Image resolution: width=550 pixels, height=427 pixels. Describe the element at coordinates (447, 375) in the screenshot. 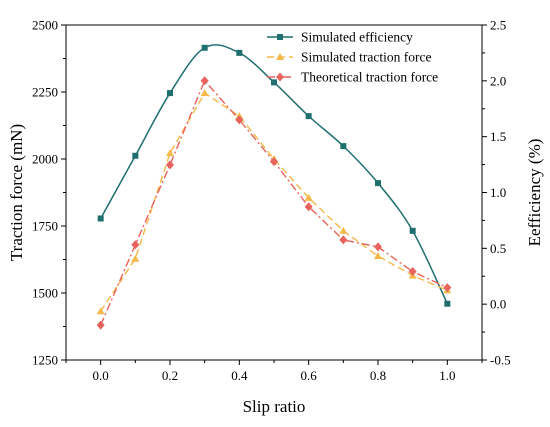

I see `x-tick-label: 1.0` at that location.